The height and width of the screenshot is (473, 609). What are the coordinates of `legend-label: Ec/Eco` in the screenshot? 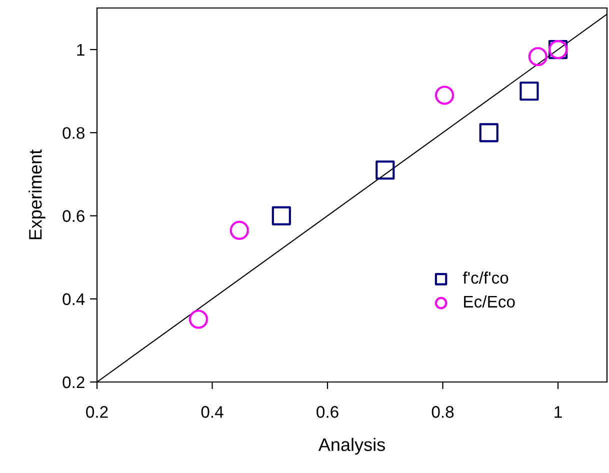 It's located at (489, 301).